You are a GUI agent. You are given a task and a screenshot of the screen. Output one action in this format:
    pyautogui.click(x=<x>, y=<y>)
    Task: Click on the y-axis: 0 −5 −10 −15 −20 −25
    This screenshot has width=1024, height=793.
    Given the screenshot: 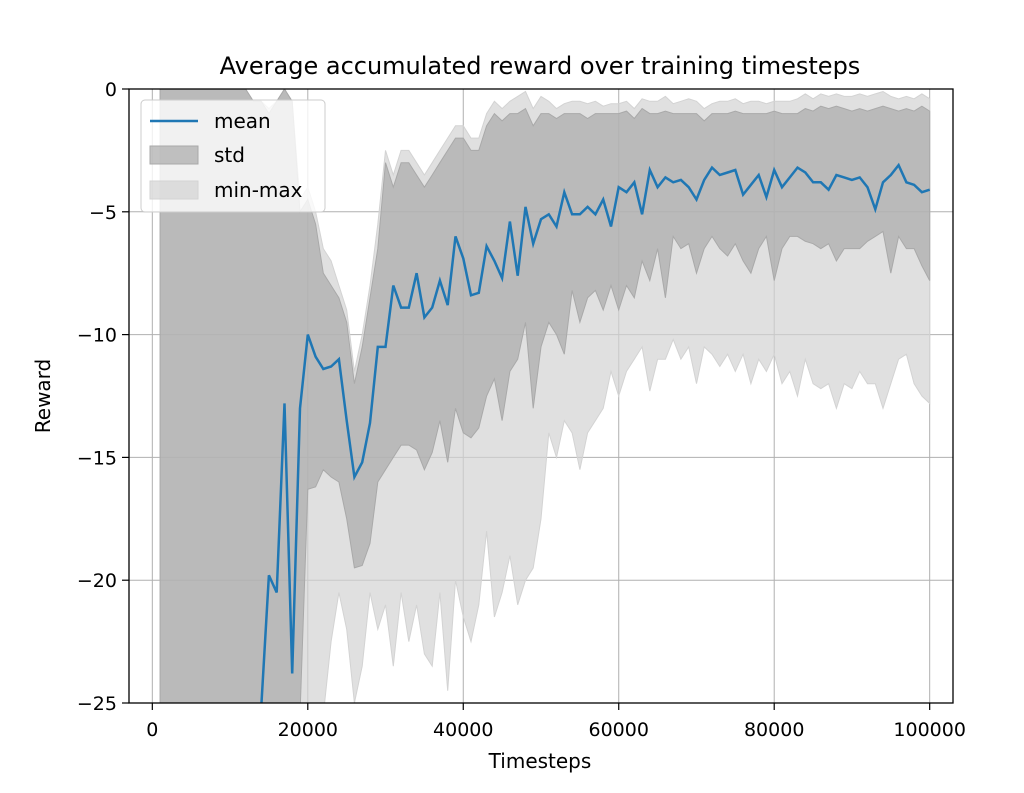 What is the action you would take?
    pyautogui.click(x=103, y=397)
    